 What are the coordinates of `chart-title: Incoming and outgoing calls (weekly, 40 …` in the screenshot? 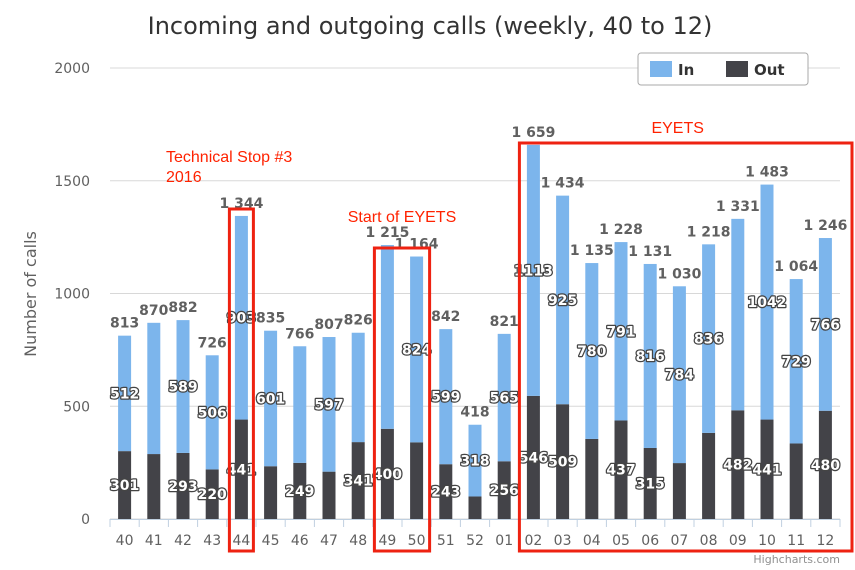 It's located at (430, 26).